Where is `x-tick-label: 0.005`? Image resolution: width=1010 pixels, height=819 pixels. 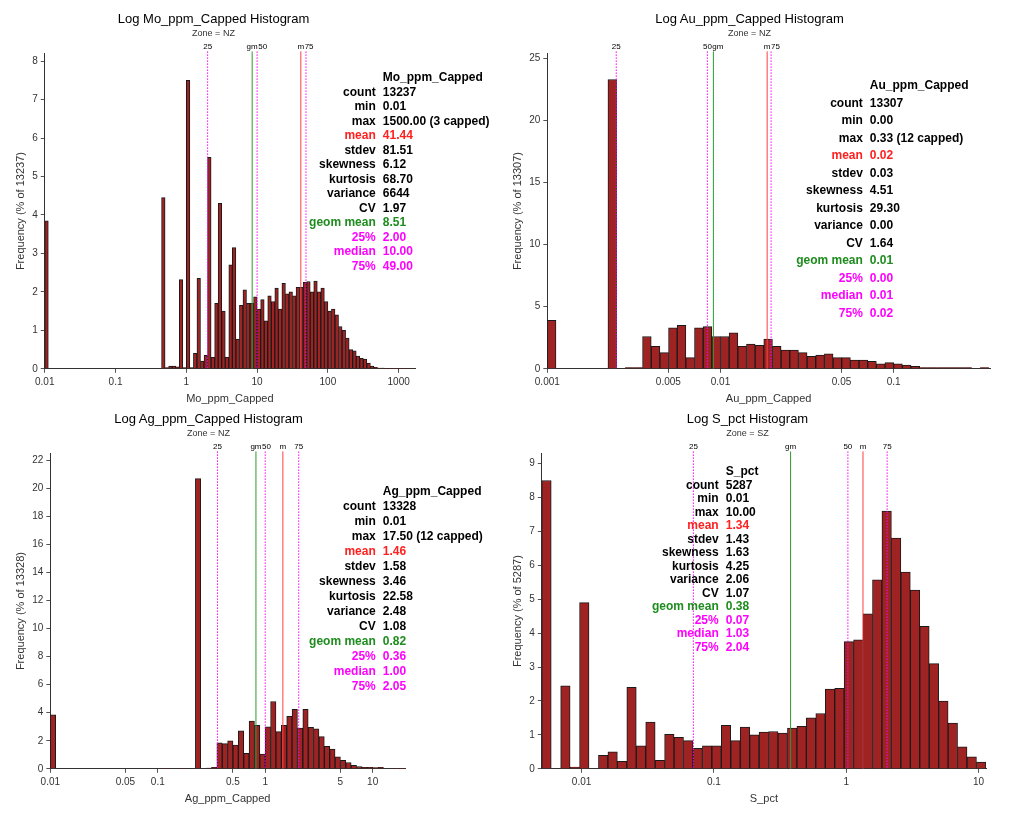
x-tick-label: 0.005 is located at coordinates (668, 381).